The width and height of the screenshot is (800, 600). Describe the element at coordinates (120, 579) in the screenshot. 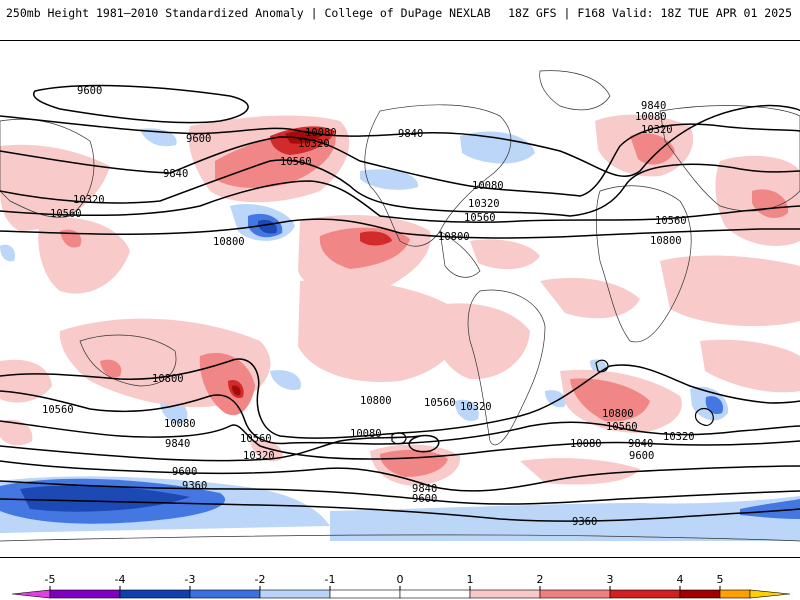

I see `legend-tick-label: -4` at that location.